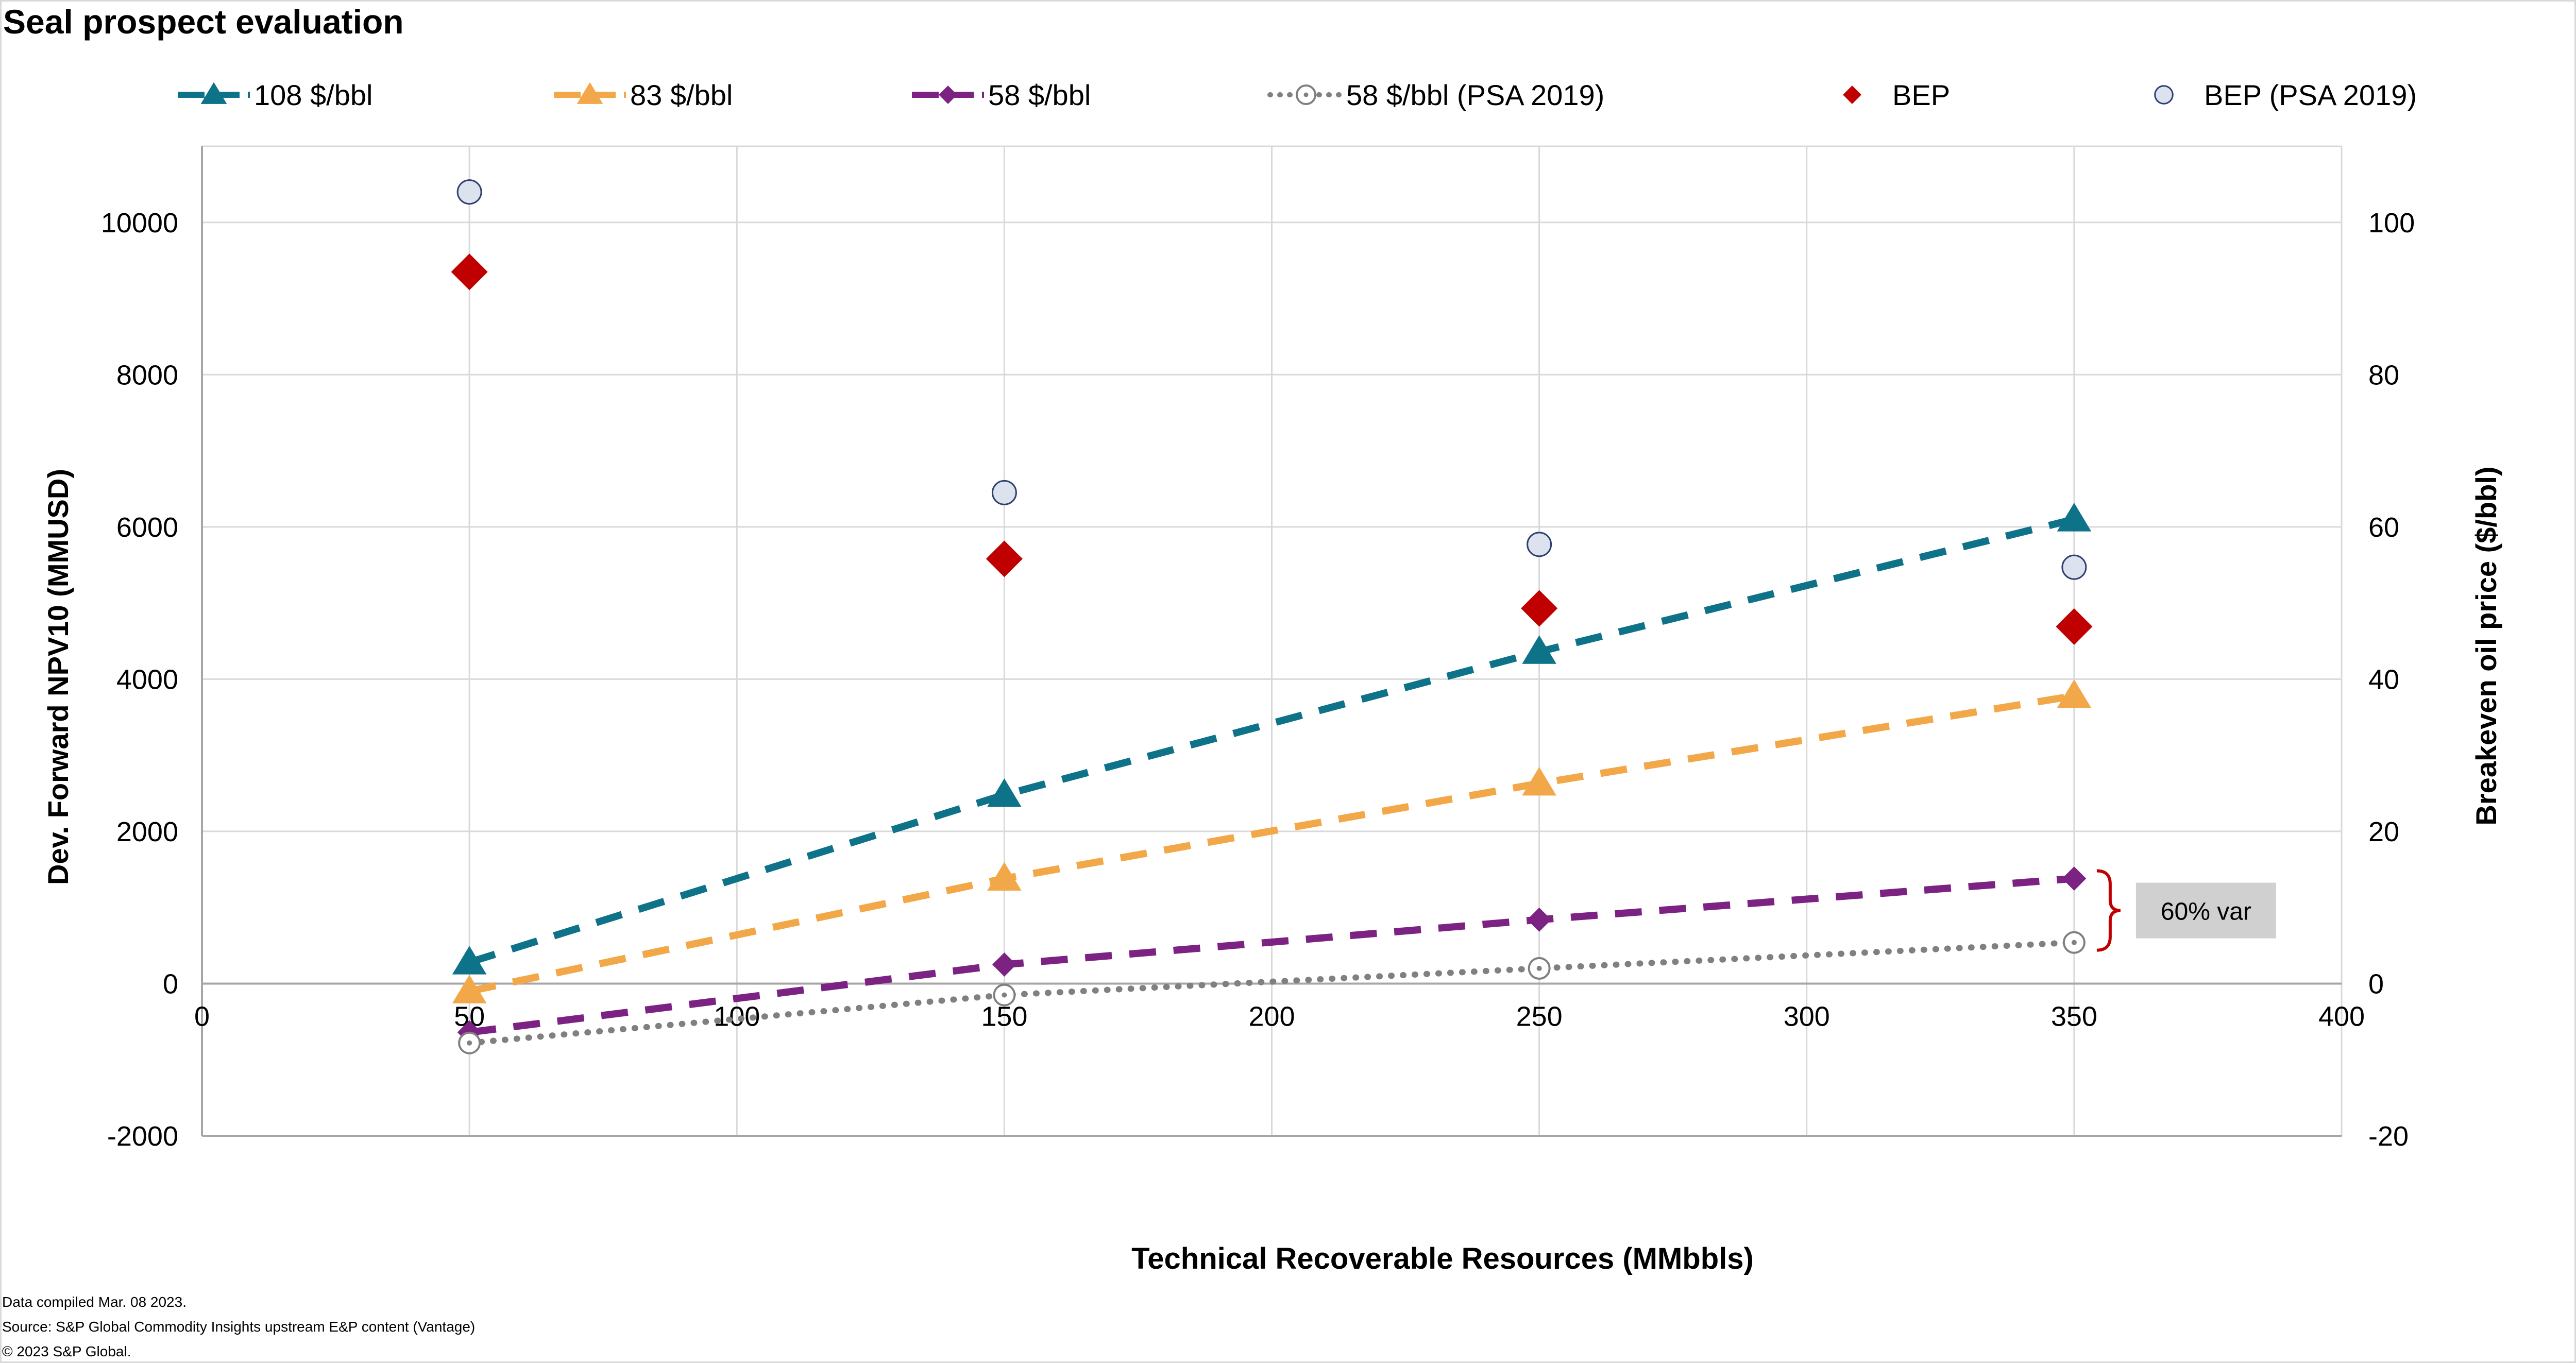  I want to click on legend-item: 58 $/bbl, so click(1001, 95).